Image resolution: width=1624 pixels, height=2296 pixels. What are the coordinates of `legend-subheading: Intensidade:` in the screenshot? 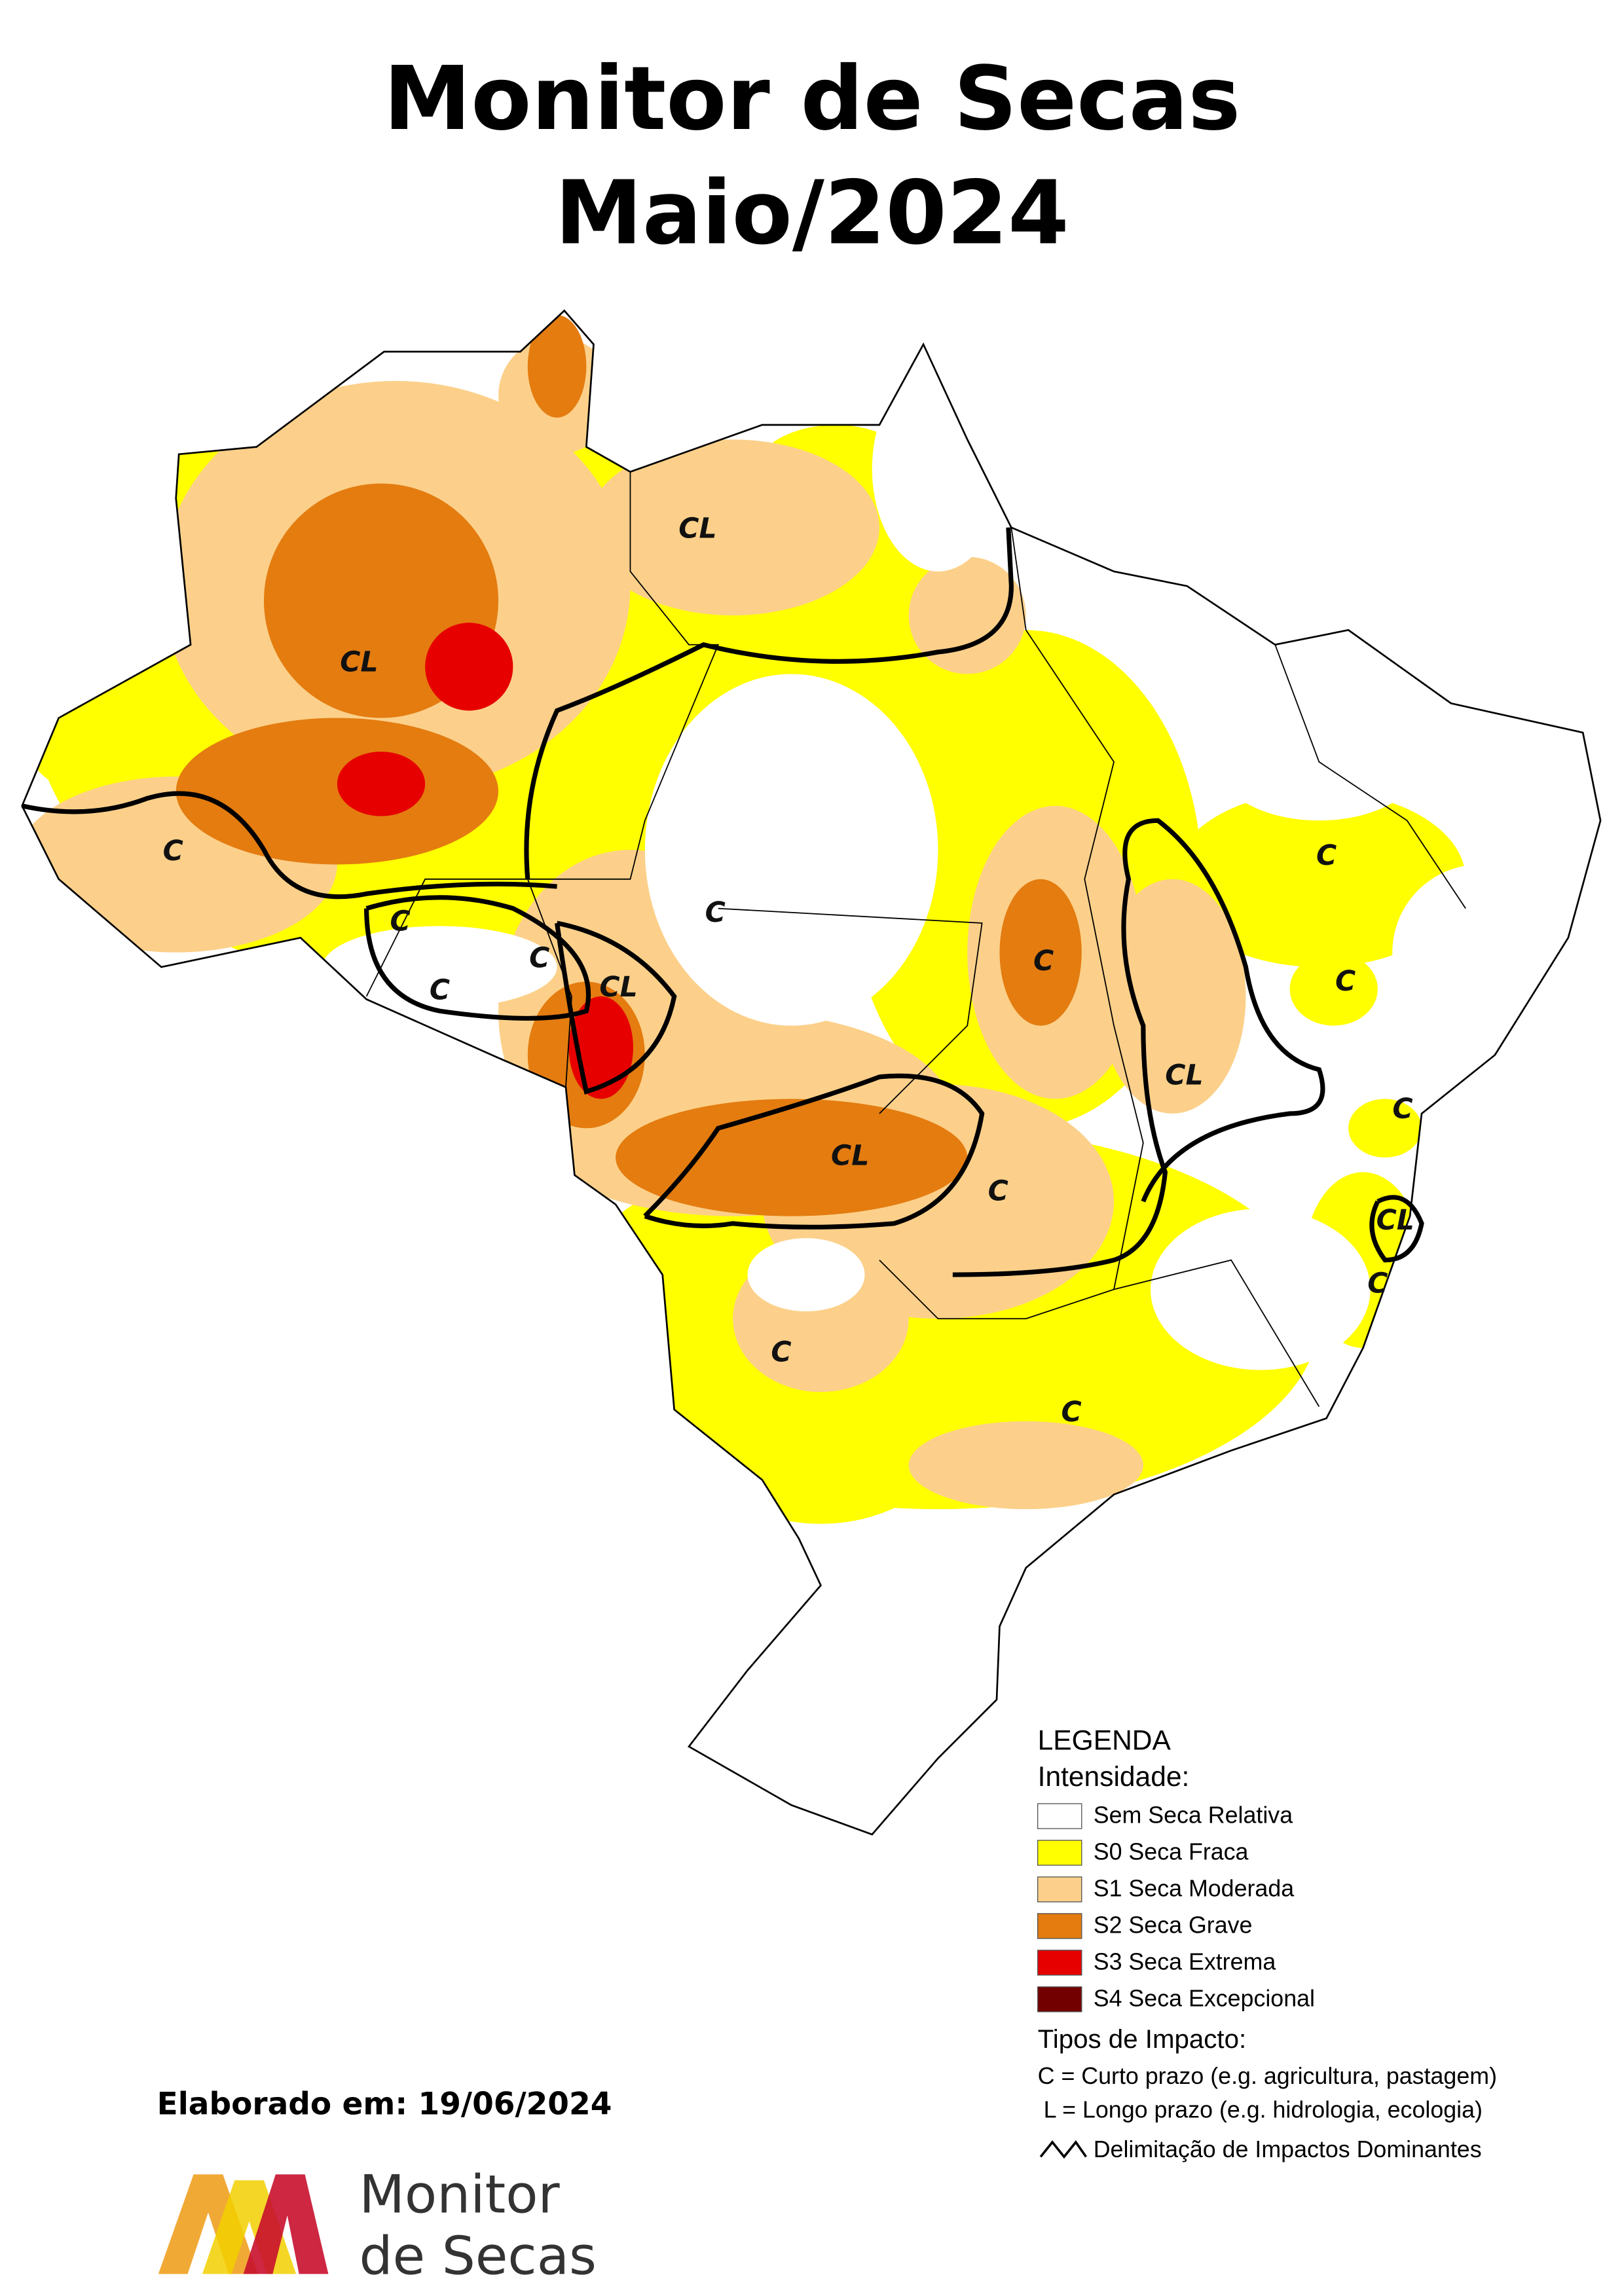 It's located at (1114, 1777).